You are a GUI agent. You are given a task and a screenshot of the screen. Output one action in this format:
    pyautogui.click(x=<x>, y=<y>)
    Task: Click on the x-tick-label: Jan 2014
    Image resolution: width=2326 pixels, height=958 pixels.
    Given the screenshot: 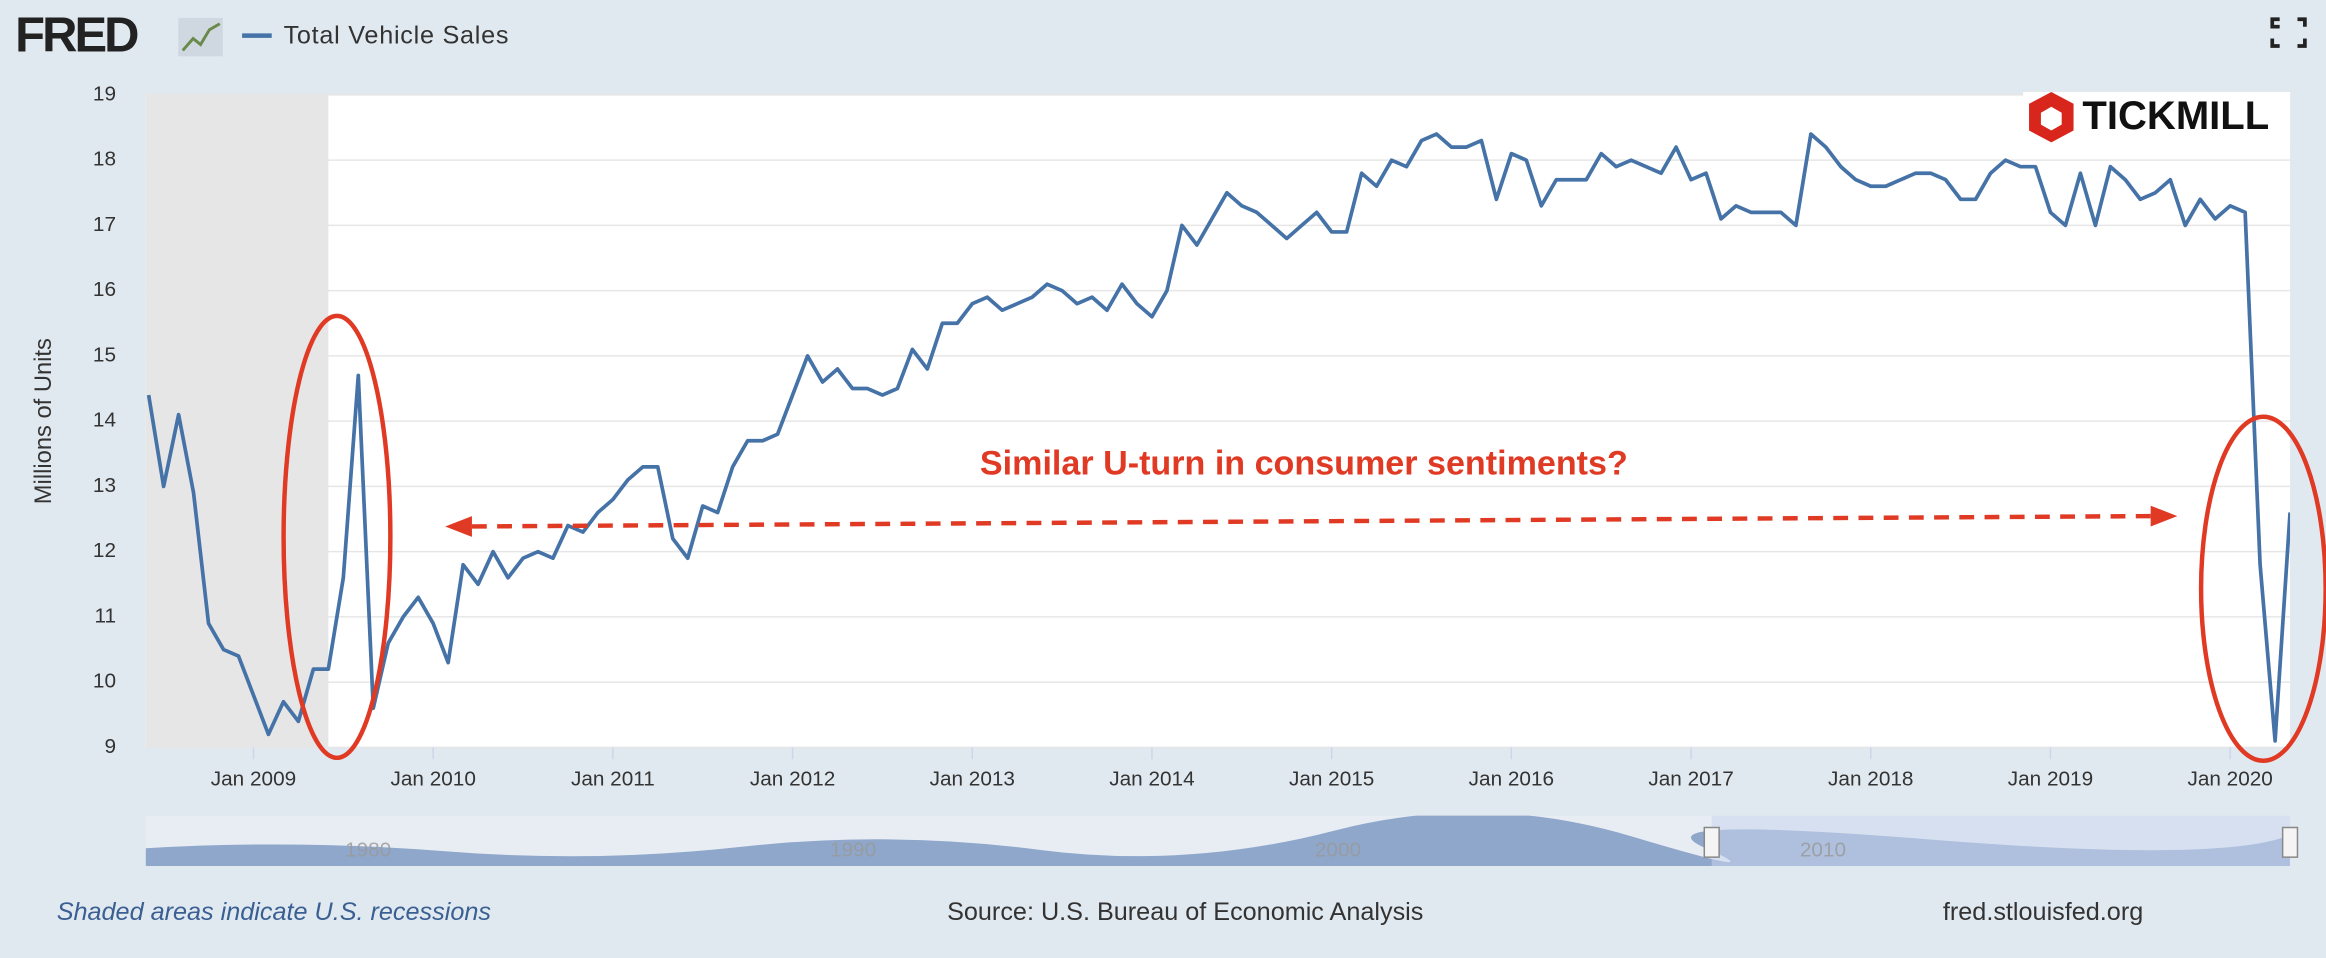 What is the action you would take?
    pyautogui.click(x=1151, y=779)
    